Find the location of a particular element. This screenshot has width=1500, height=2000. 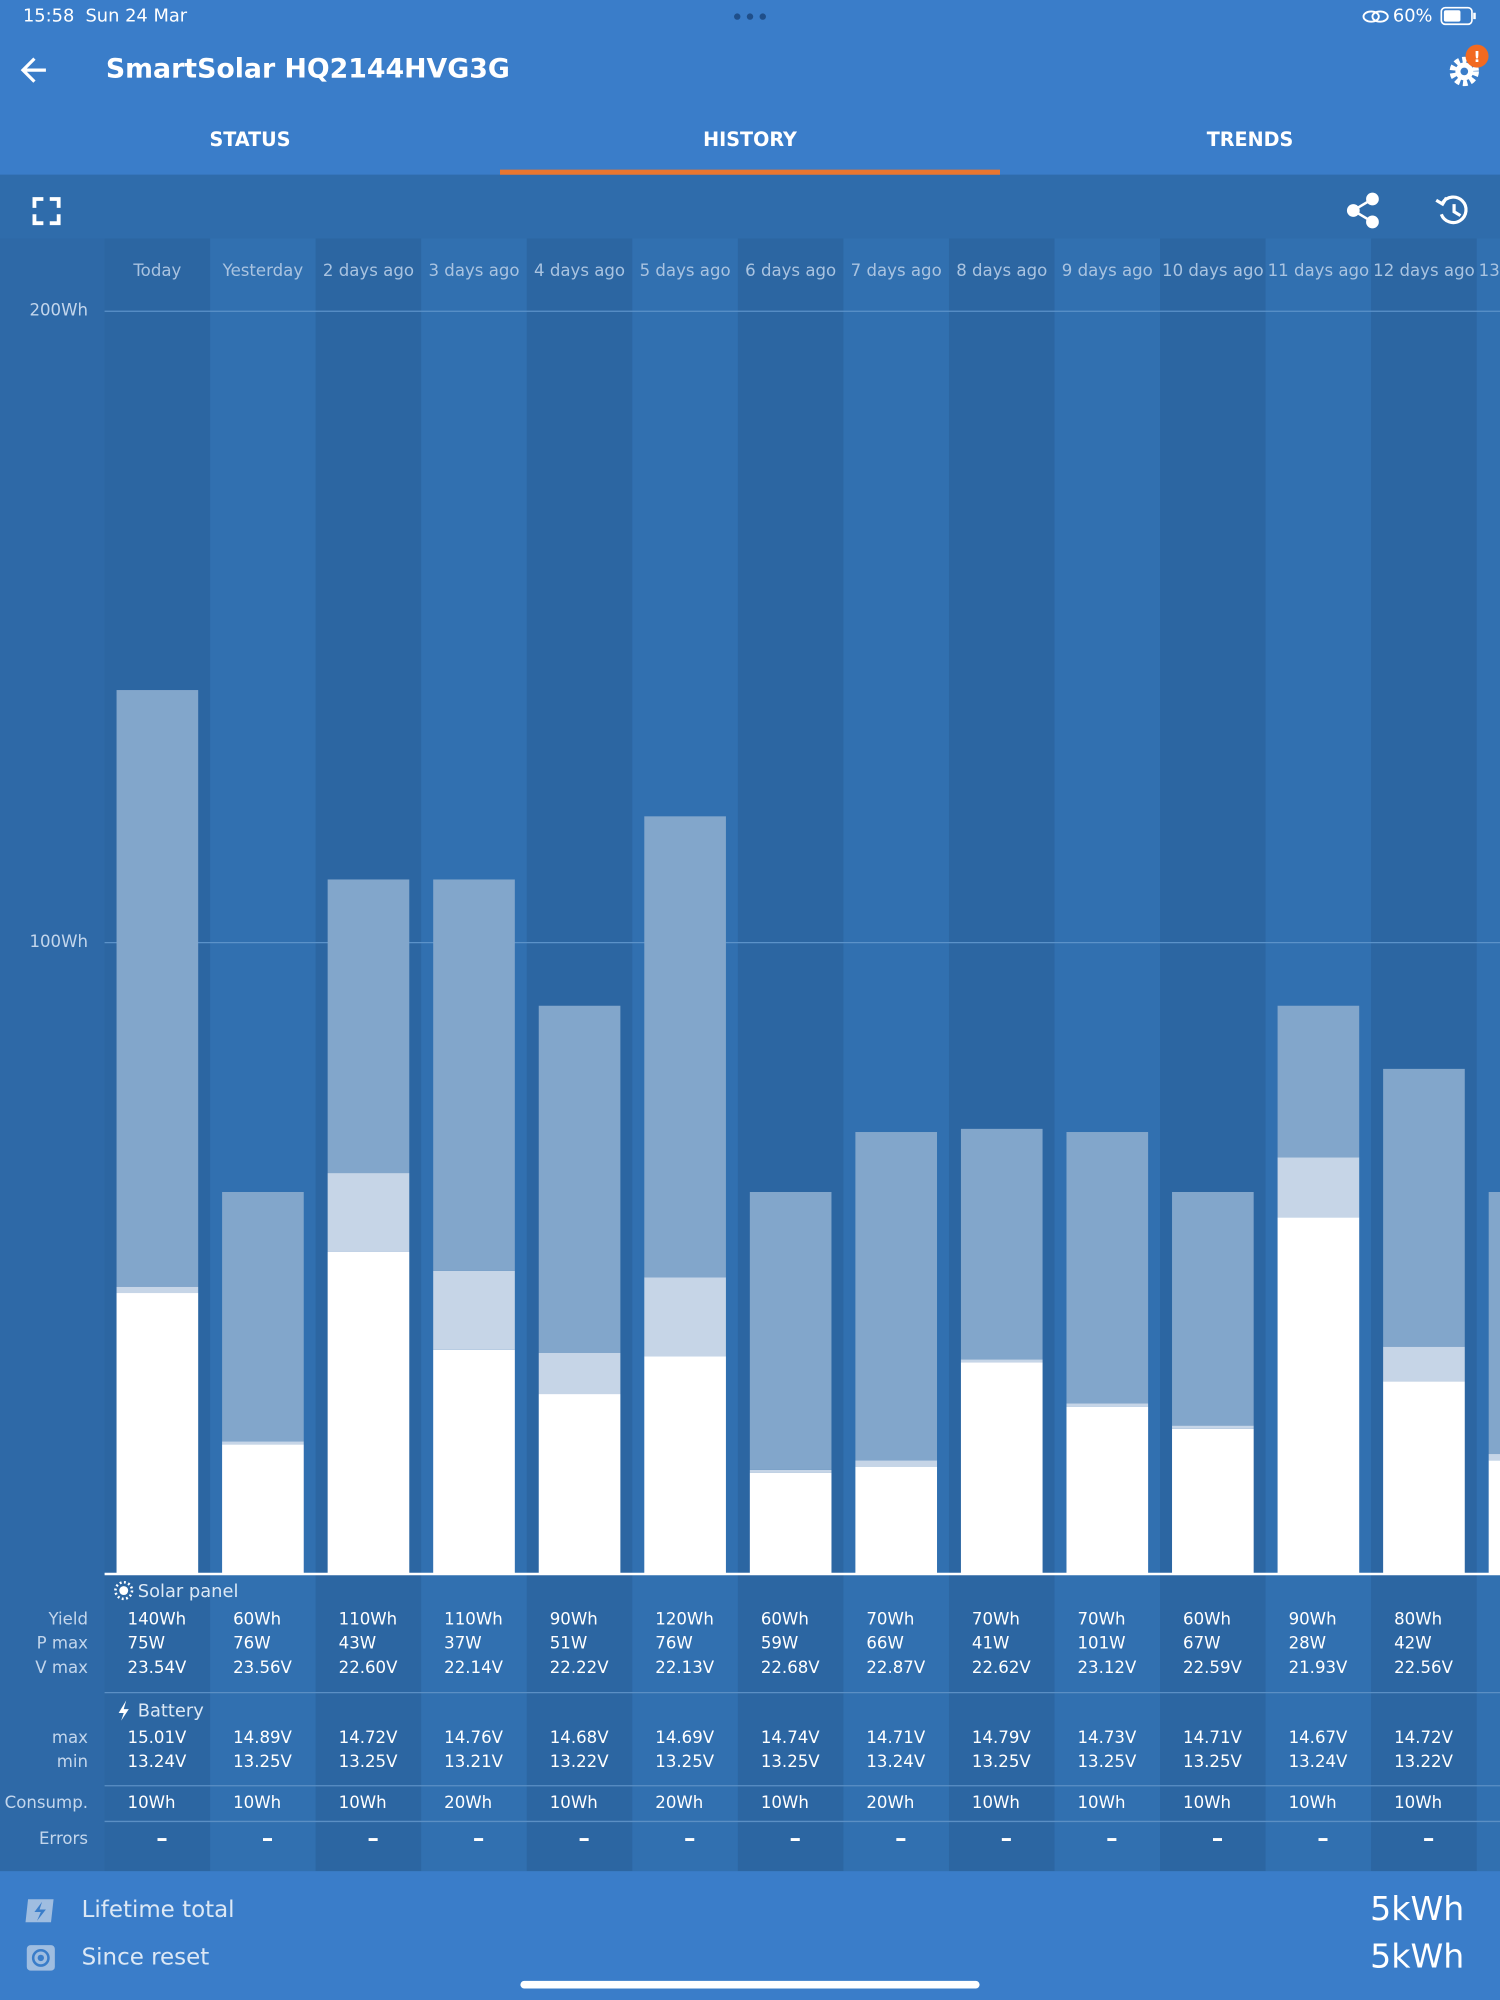

x-tick-label: 7 days ago is located at coordinates (896, 270).